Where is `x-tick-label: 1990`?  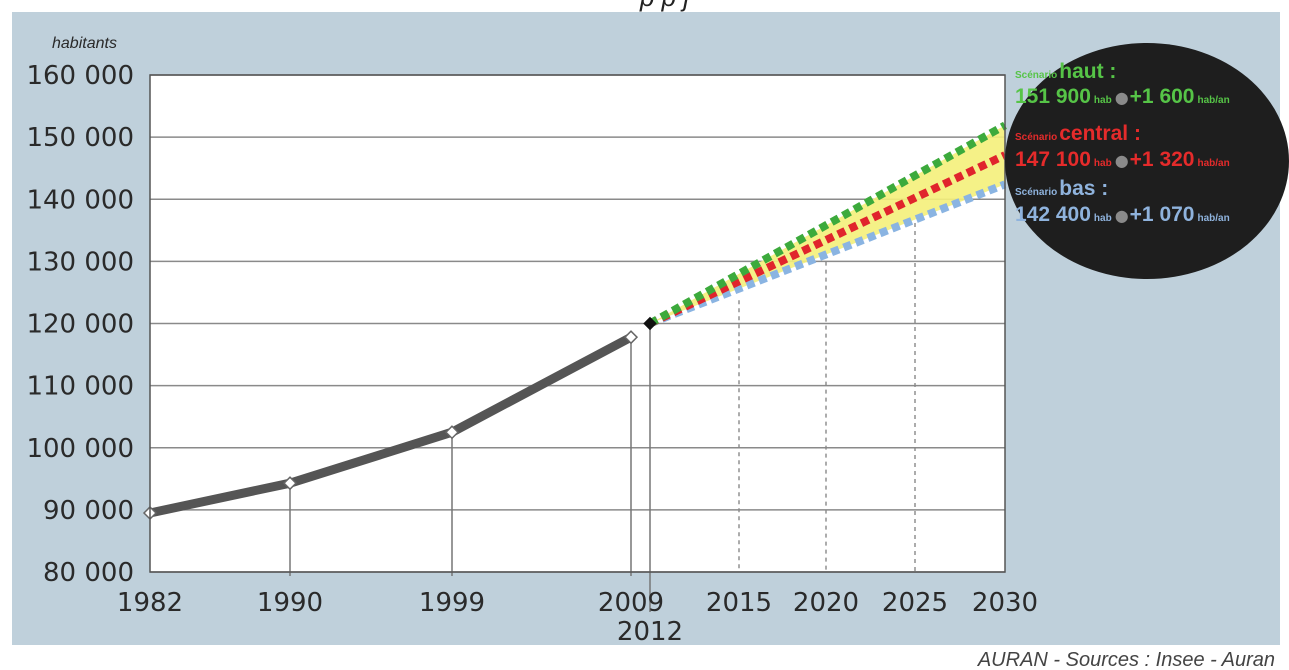 x-tick-label: 1990 is located at coordinates (290, 603).